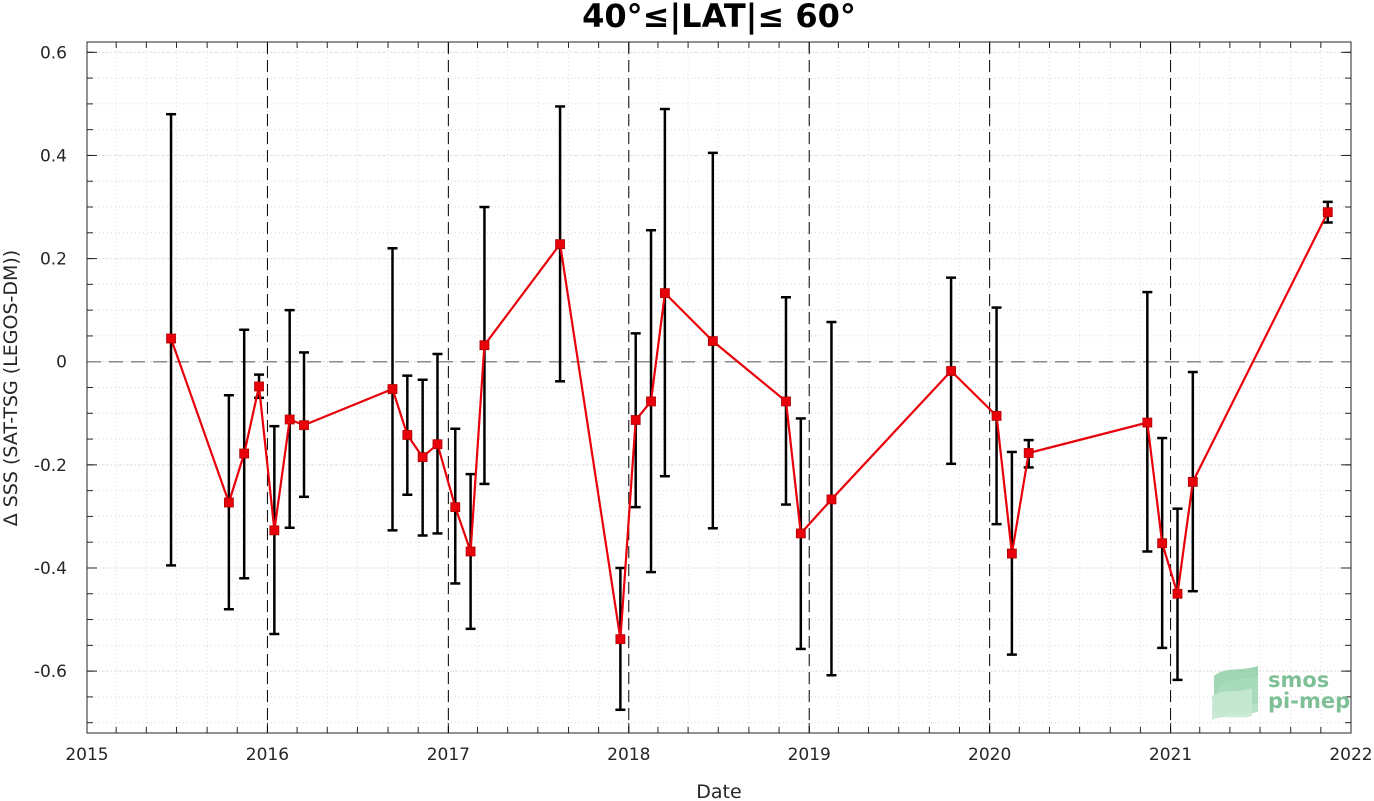 This screenshot has width=1374, height=801. Describe the element at coordinates (1298, 680) in the screenshot. I see `logo-text-line1: smos` at that location.